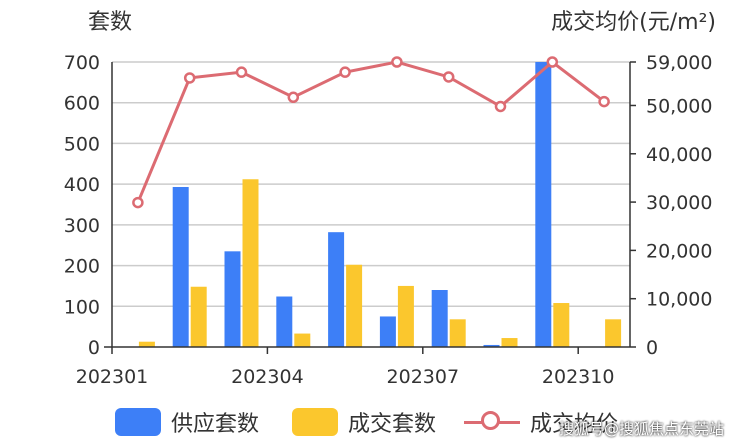  What do you see at coordinates (543, 204) in the screenshot?
I see `bar-202309-s0` at bounding box center [543, 204].